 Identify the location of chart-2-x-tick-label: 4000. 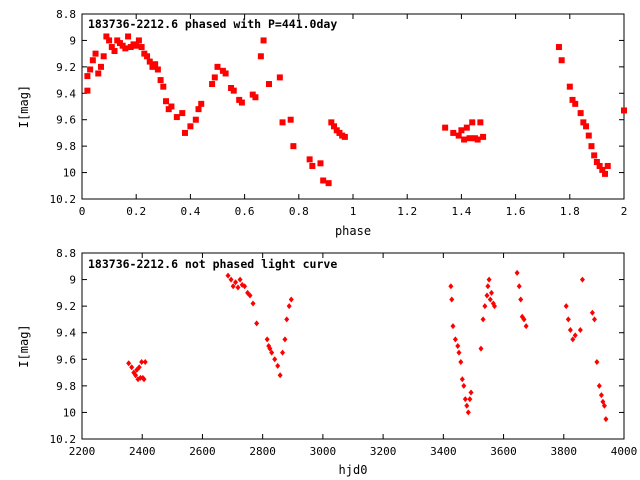
(624, 451).